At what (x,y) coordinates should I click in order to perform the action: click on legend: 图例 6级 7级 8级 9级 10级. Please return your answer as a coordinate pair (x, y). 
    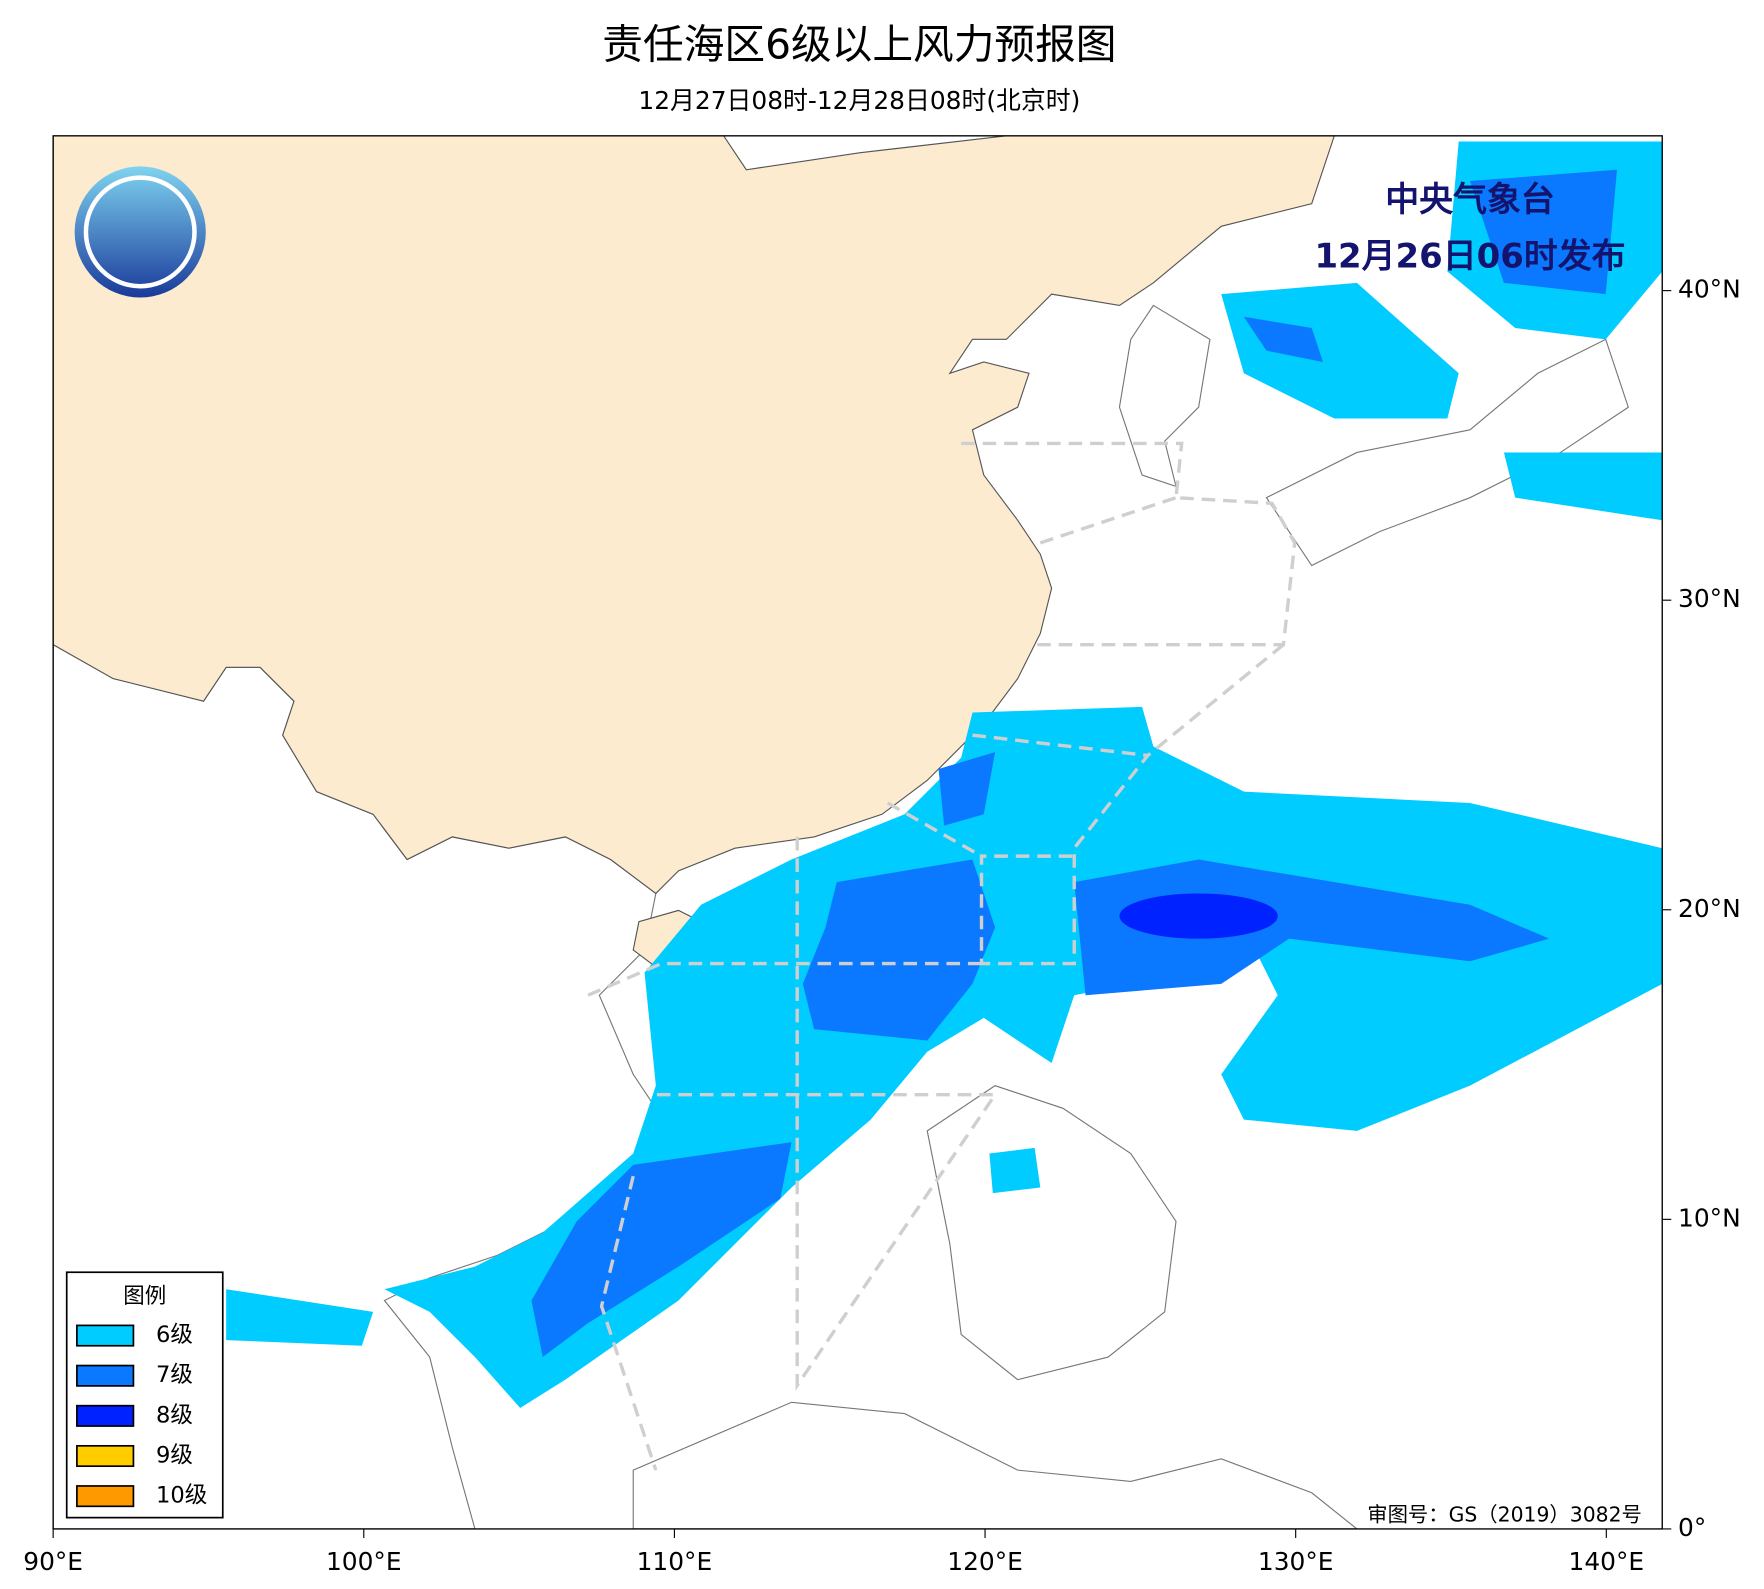
    Looking at the image, I should click on (144, 1395).